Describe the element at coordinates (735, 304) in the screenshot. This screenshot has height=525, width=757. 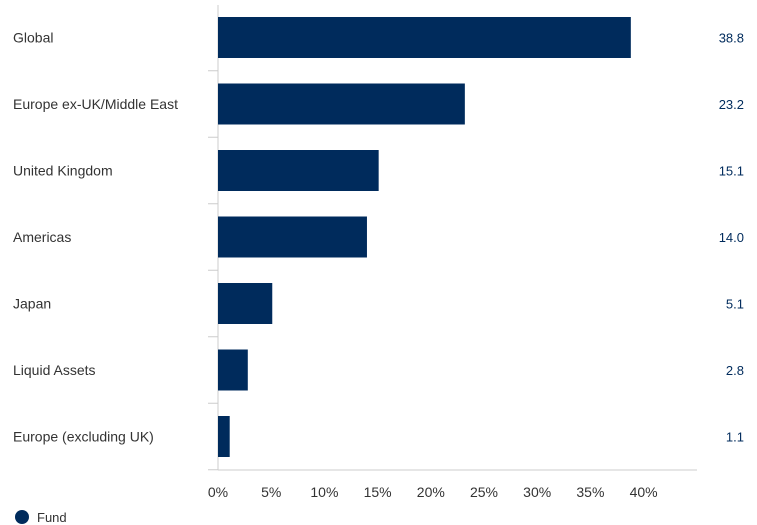
I see `value-label: 5.1` at that location.